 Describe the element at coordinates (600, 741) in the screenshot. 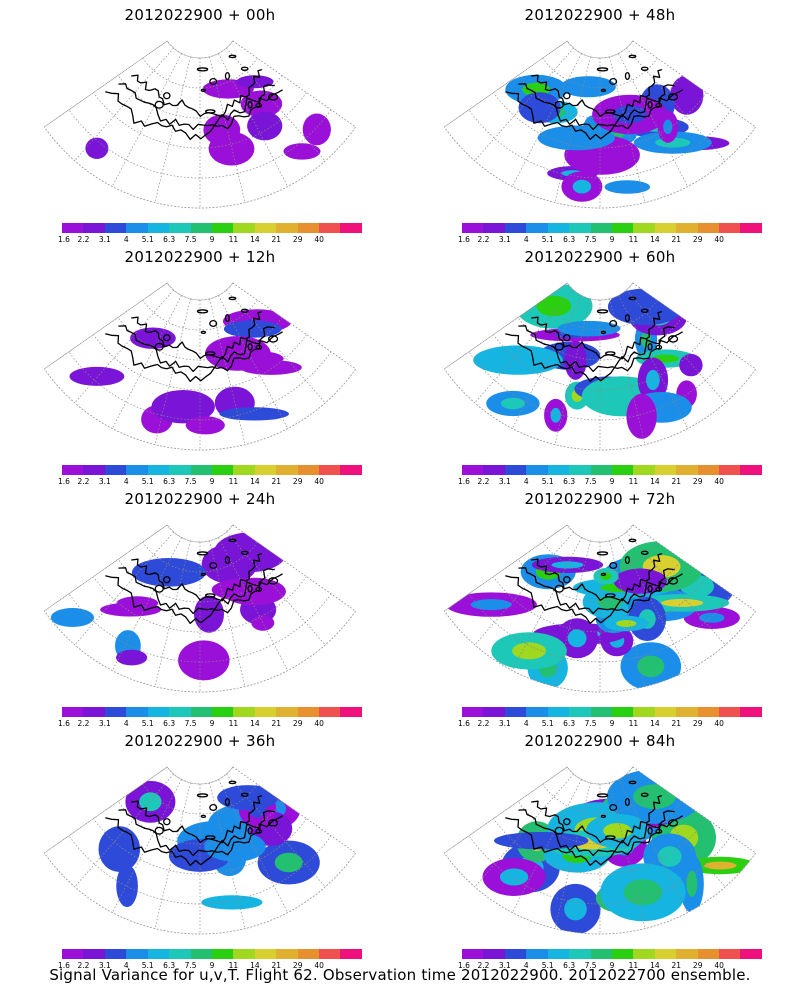

I see `panel-title: 2012022900 + 84h` at that location.